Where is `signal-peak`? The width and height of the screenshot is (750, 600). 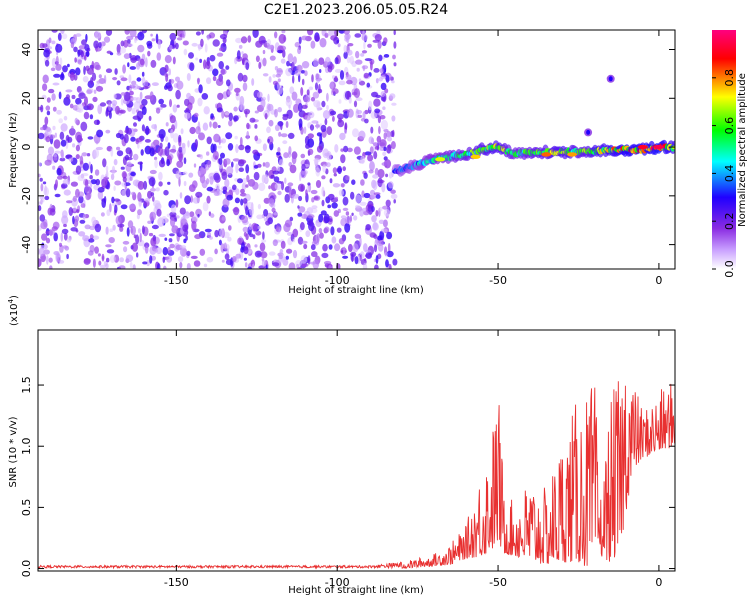
signal-peak is located at coordinates (572, 154).